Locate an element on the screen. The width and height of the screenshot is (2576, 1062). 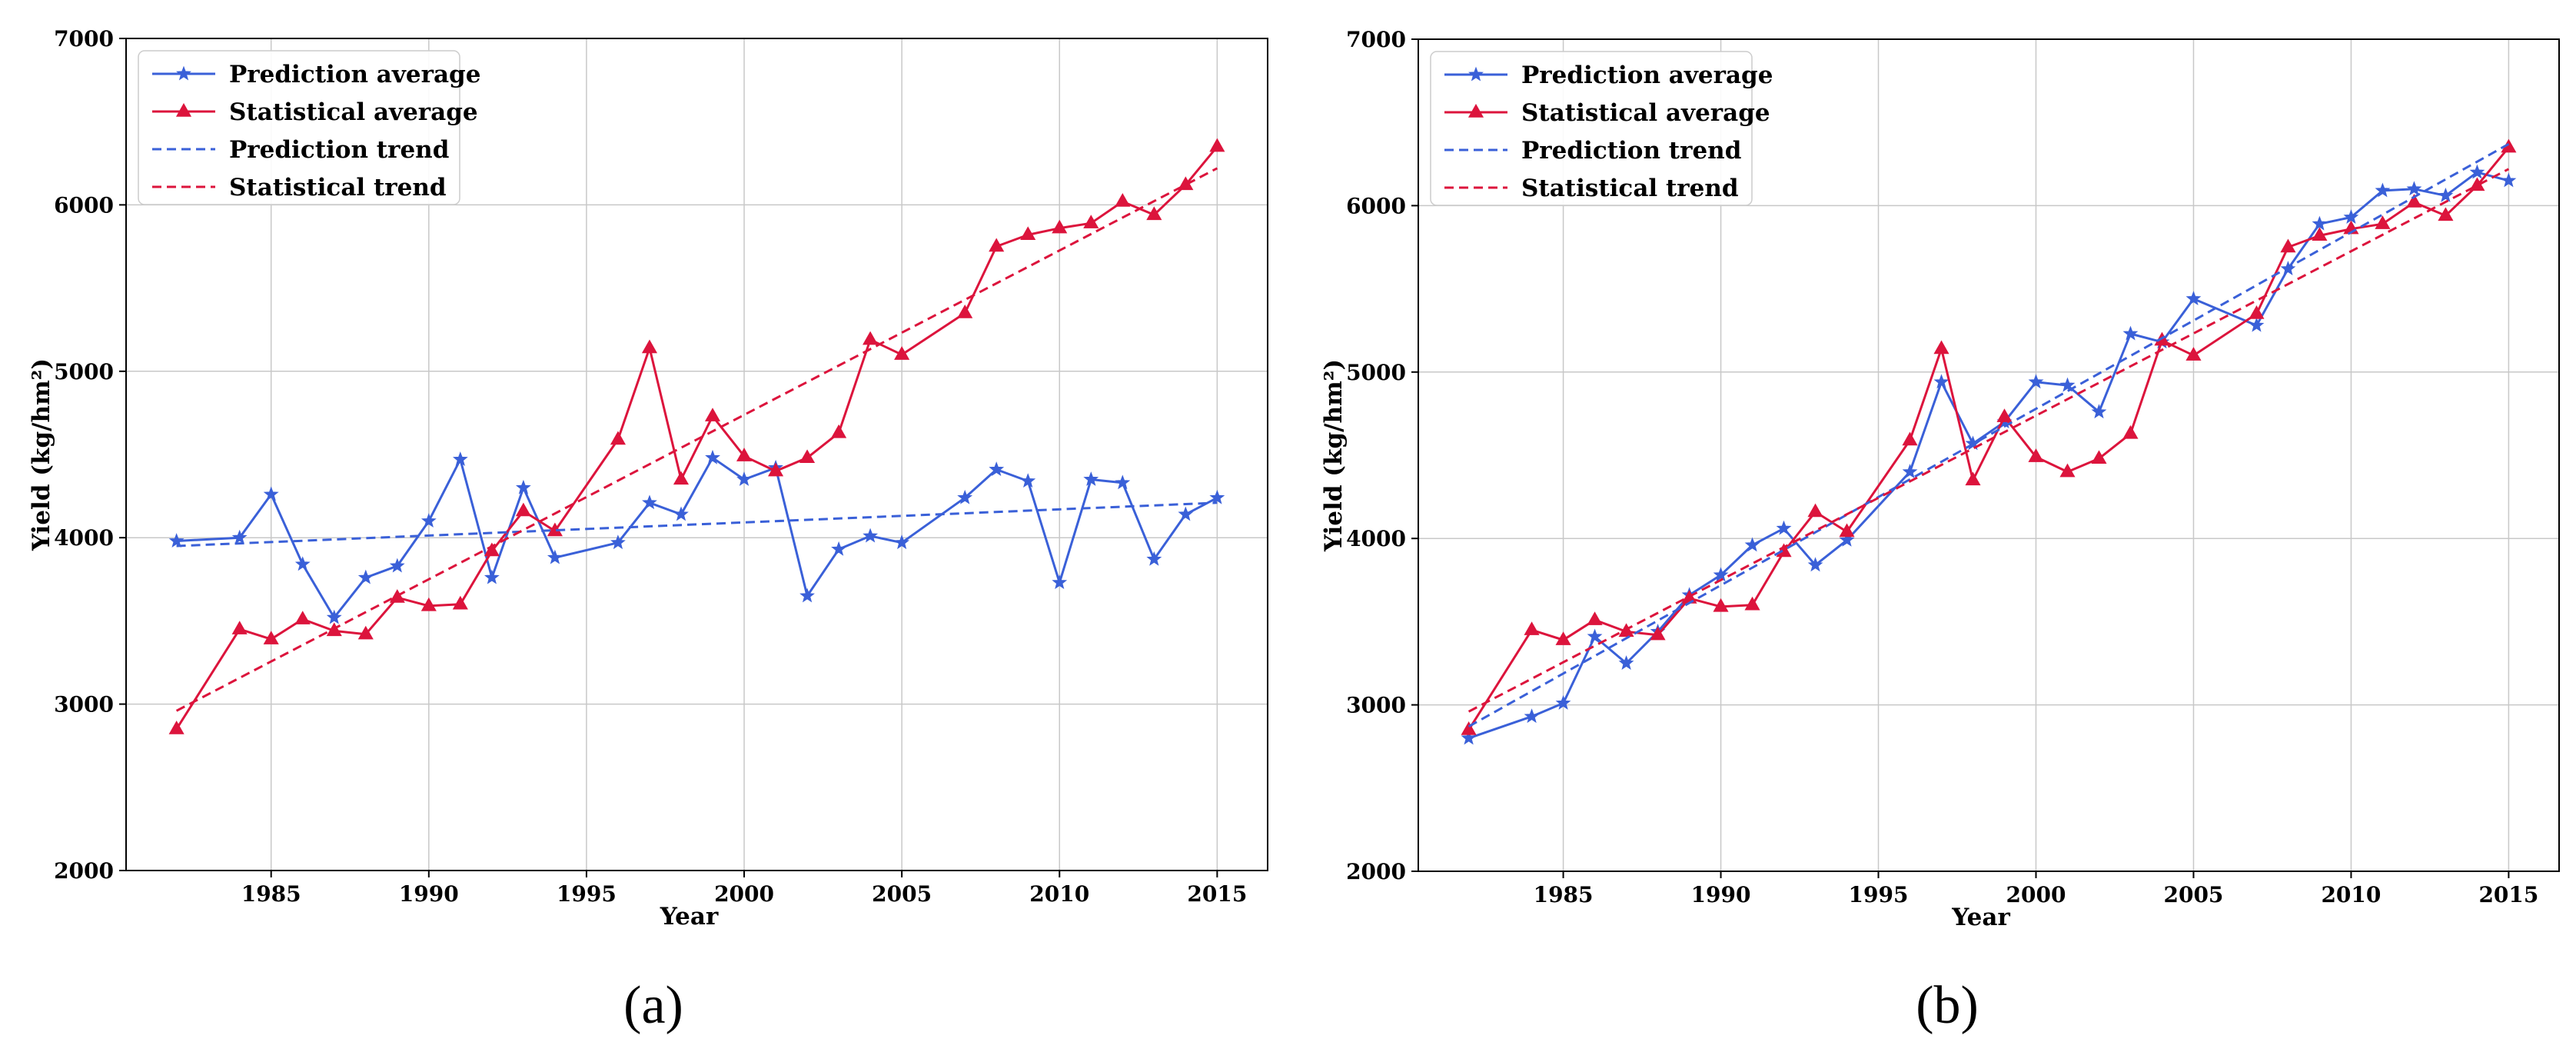
x-tick-label: 2000 is located at coordinates (2036, 894).